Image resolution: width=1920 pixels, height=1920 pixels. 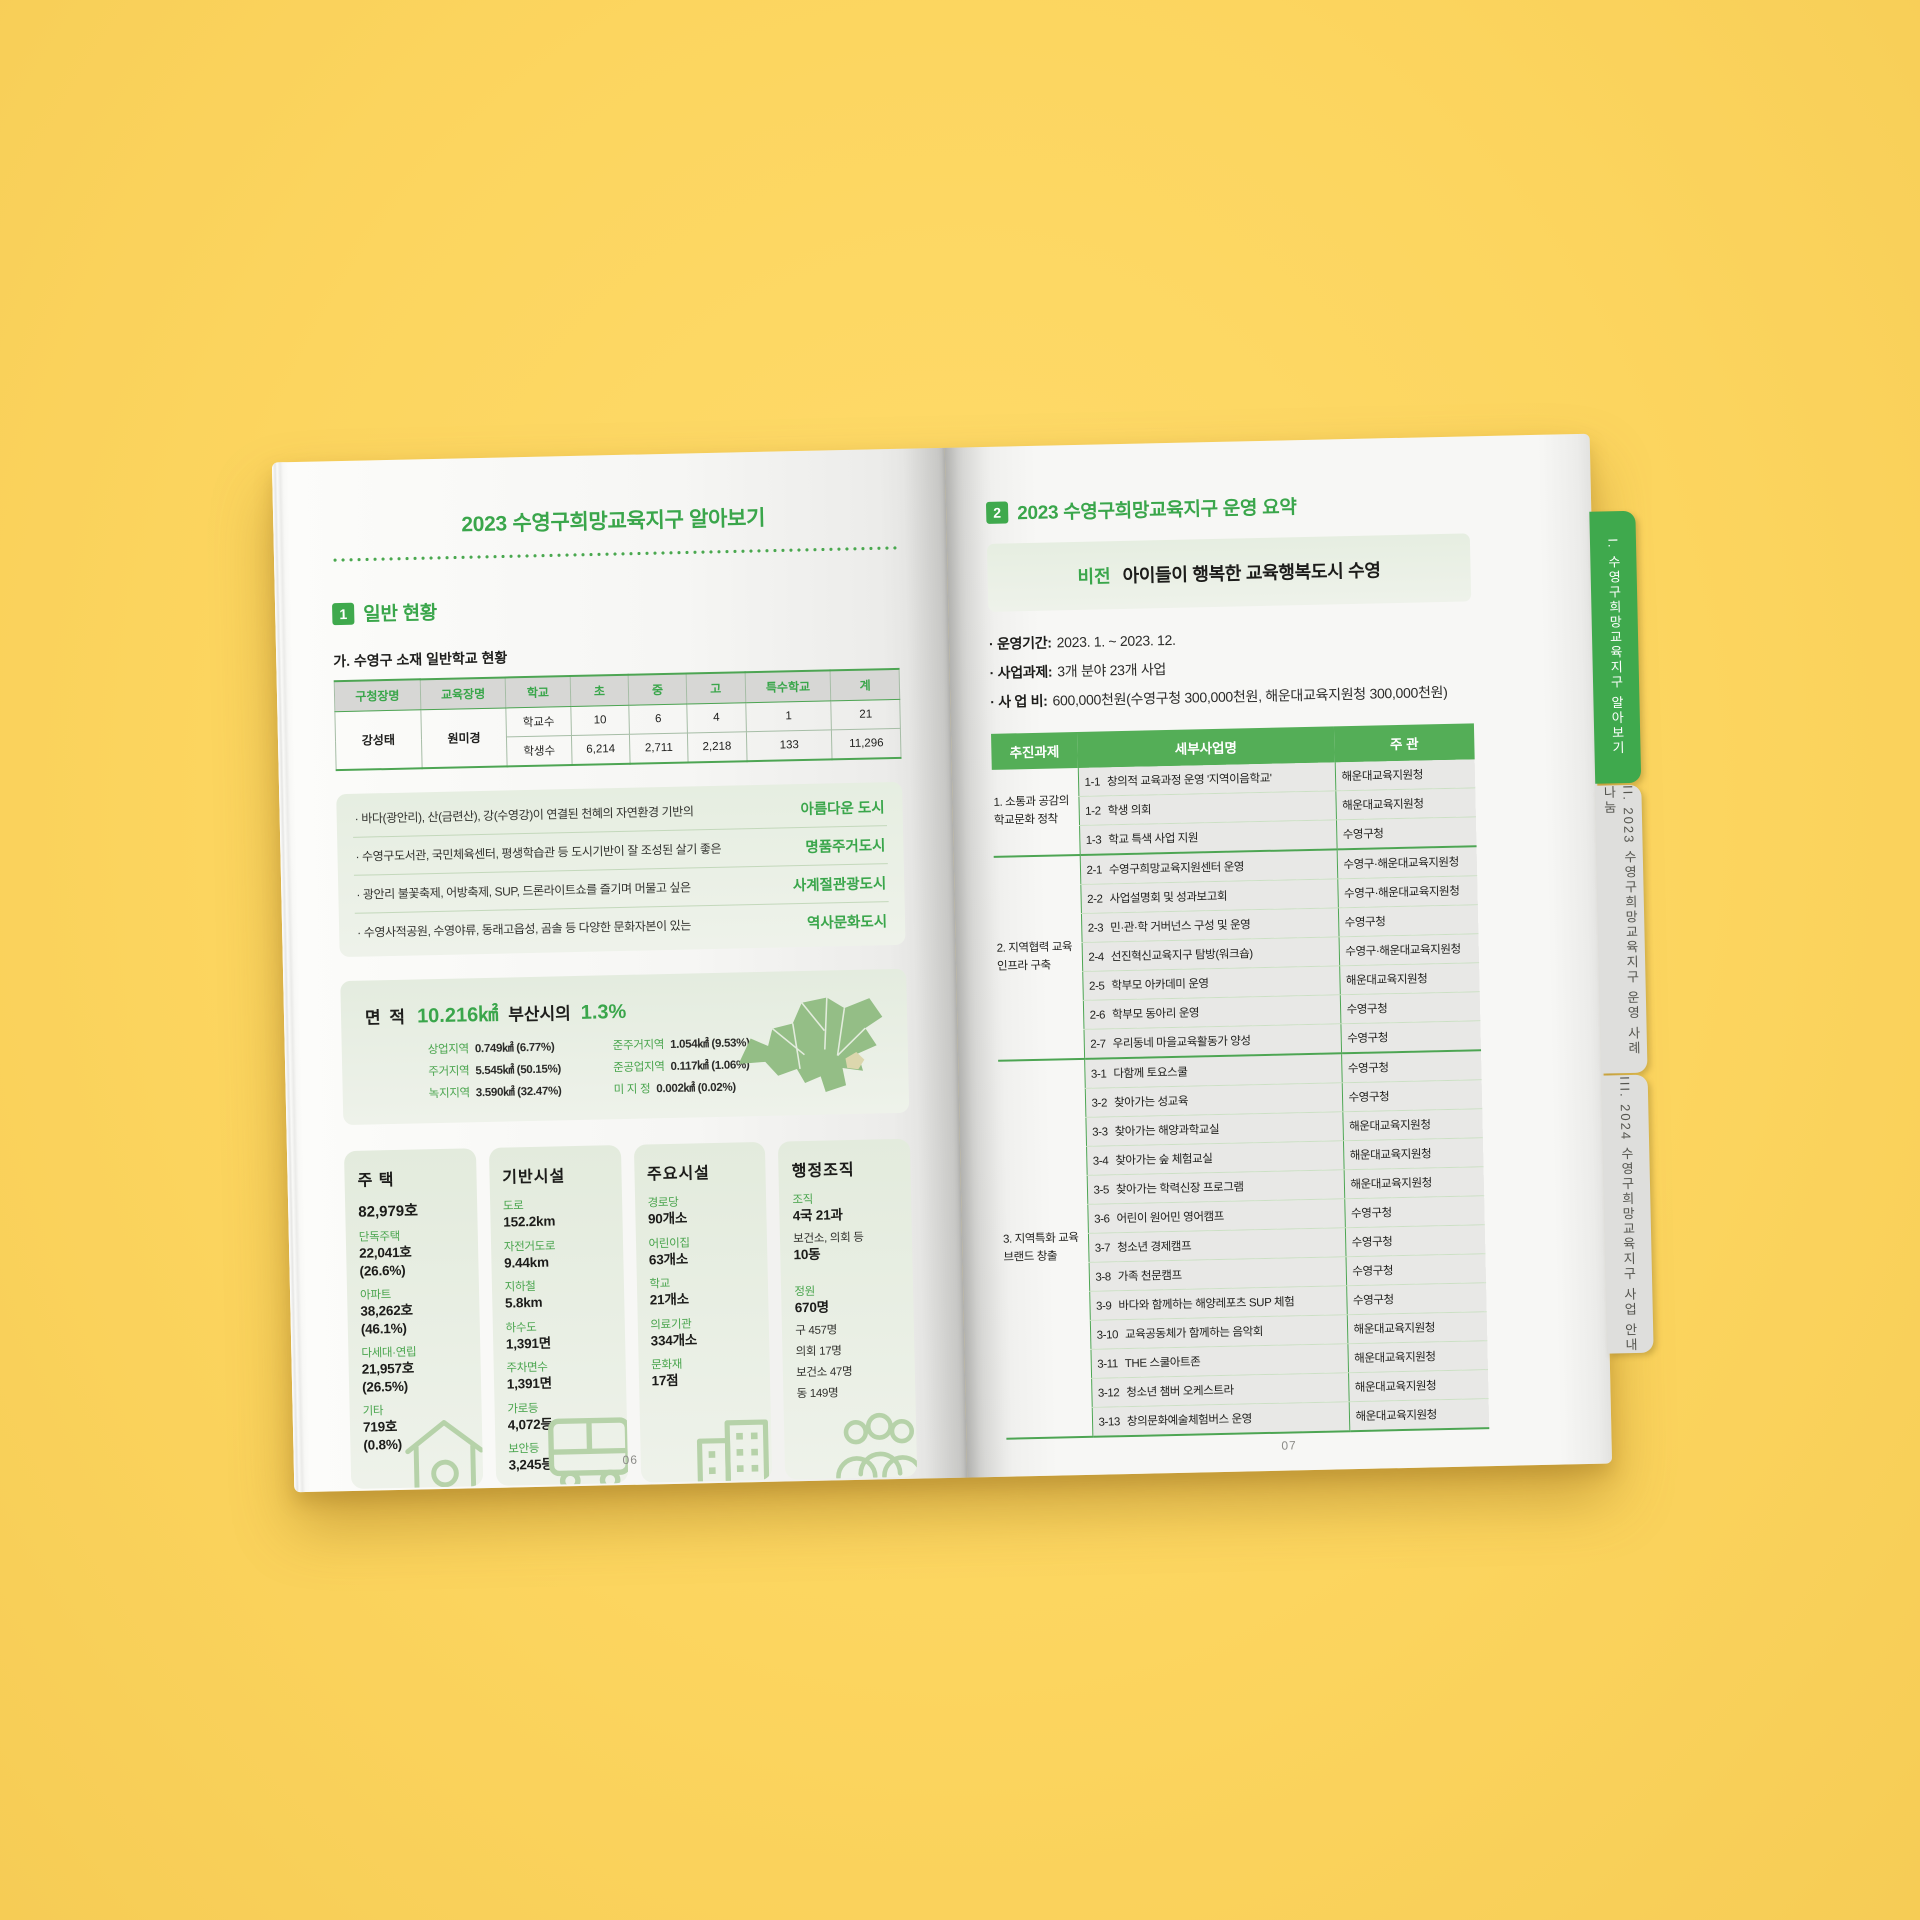 What do you see at coordinates (1045, 1248) in the screenshot?
I see `task-group-cell: 3. 지역특화 교육 브랜드 창출` at bounding box center [1045, 1248].